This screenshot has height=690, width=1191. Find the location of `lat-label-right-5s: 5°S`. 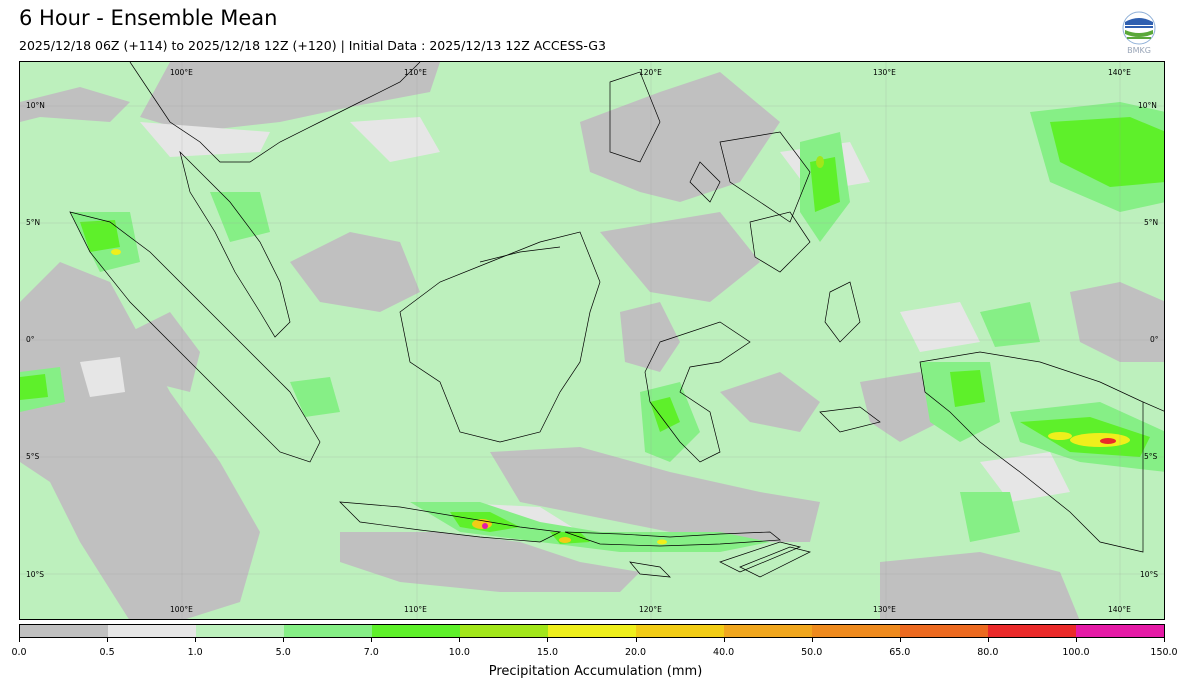

lat-label-right-5s: 5°S is located at coordinates (1151, 456).